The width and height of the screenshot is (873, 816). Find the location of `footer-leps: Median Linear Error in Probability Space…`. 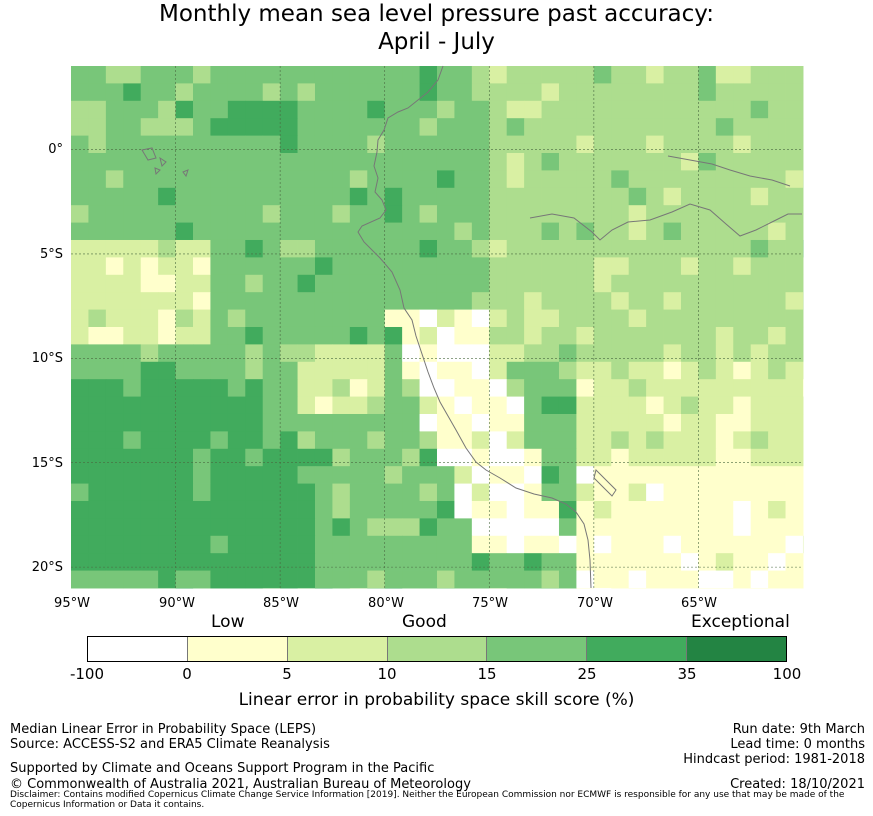

footer-leps: Median Linear Error in Probability Space… is located at coordinates (163, 729).